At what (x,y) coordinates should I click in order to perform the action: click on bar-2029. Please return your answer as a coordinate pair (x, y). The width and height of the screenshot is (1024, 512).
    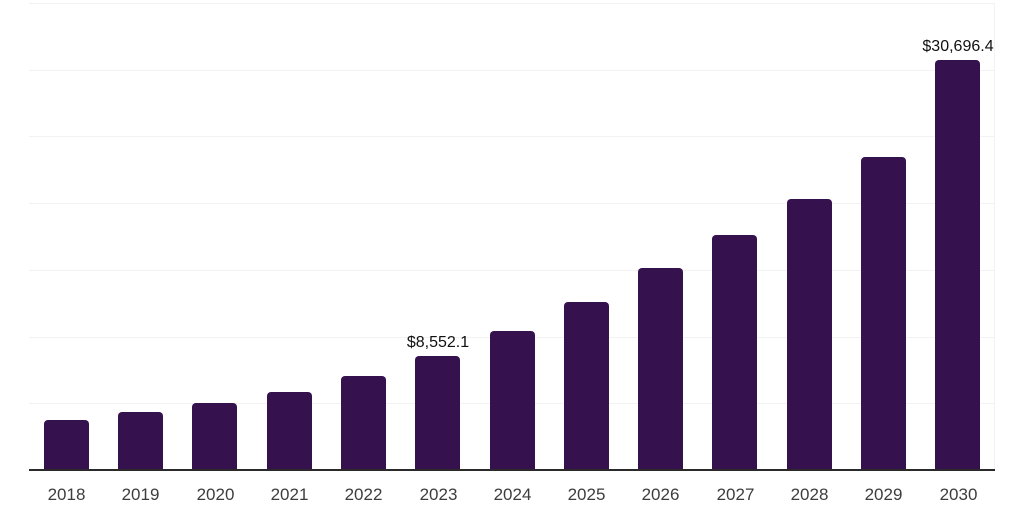
    Looking at the image, I should click on (883, 313).